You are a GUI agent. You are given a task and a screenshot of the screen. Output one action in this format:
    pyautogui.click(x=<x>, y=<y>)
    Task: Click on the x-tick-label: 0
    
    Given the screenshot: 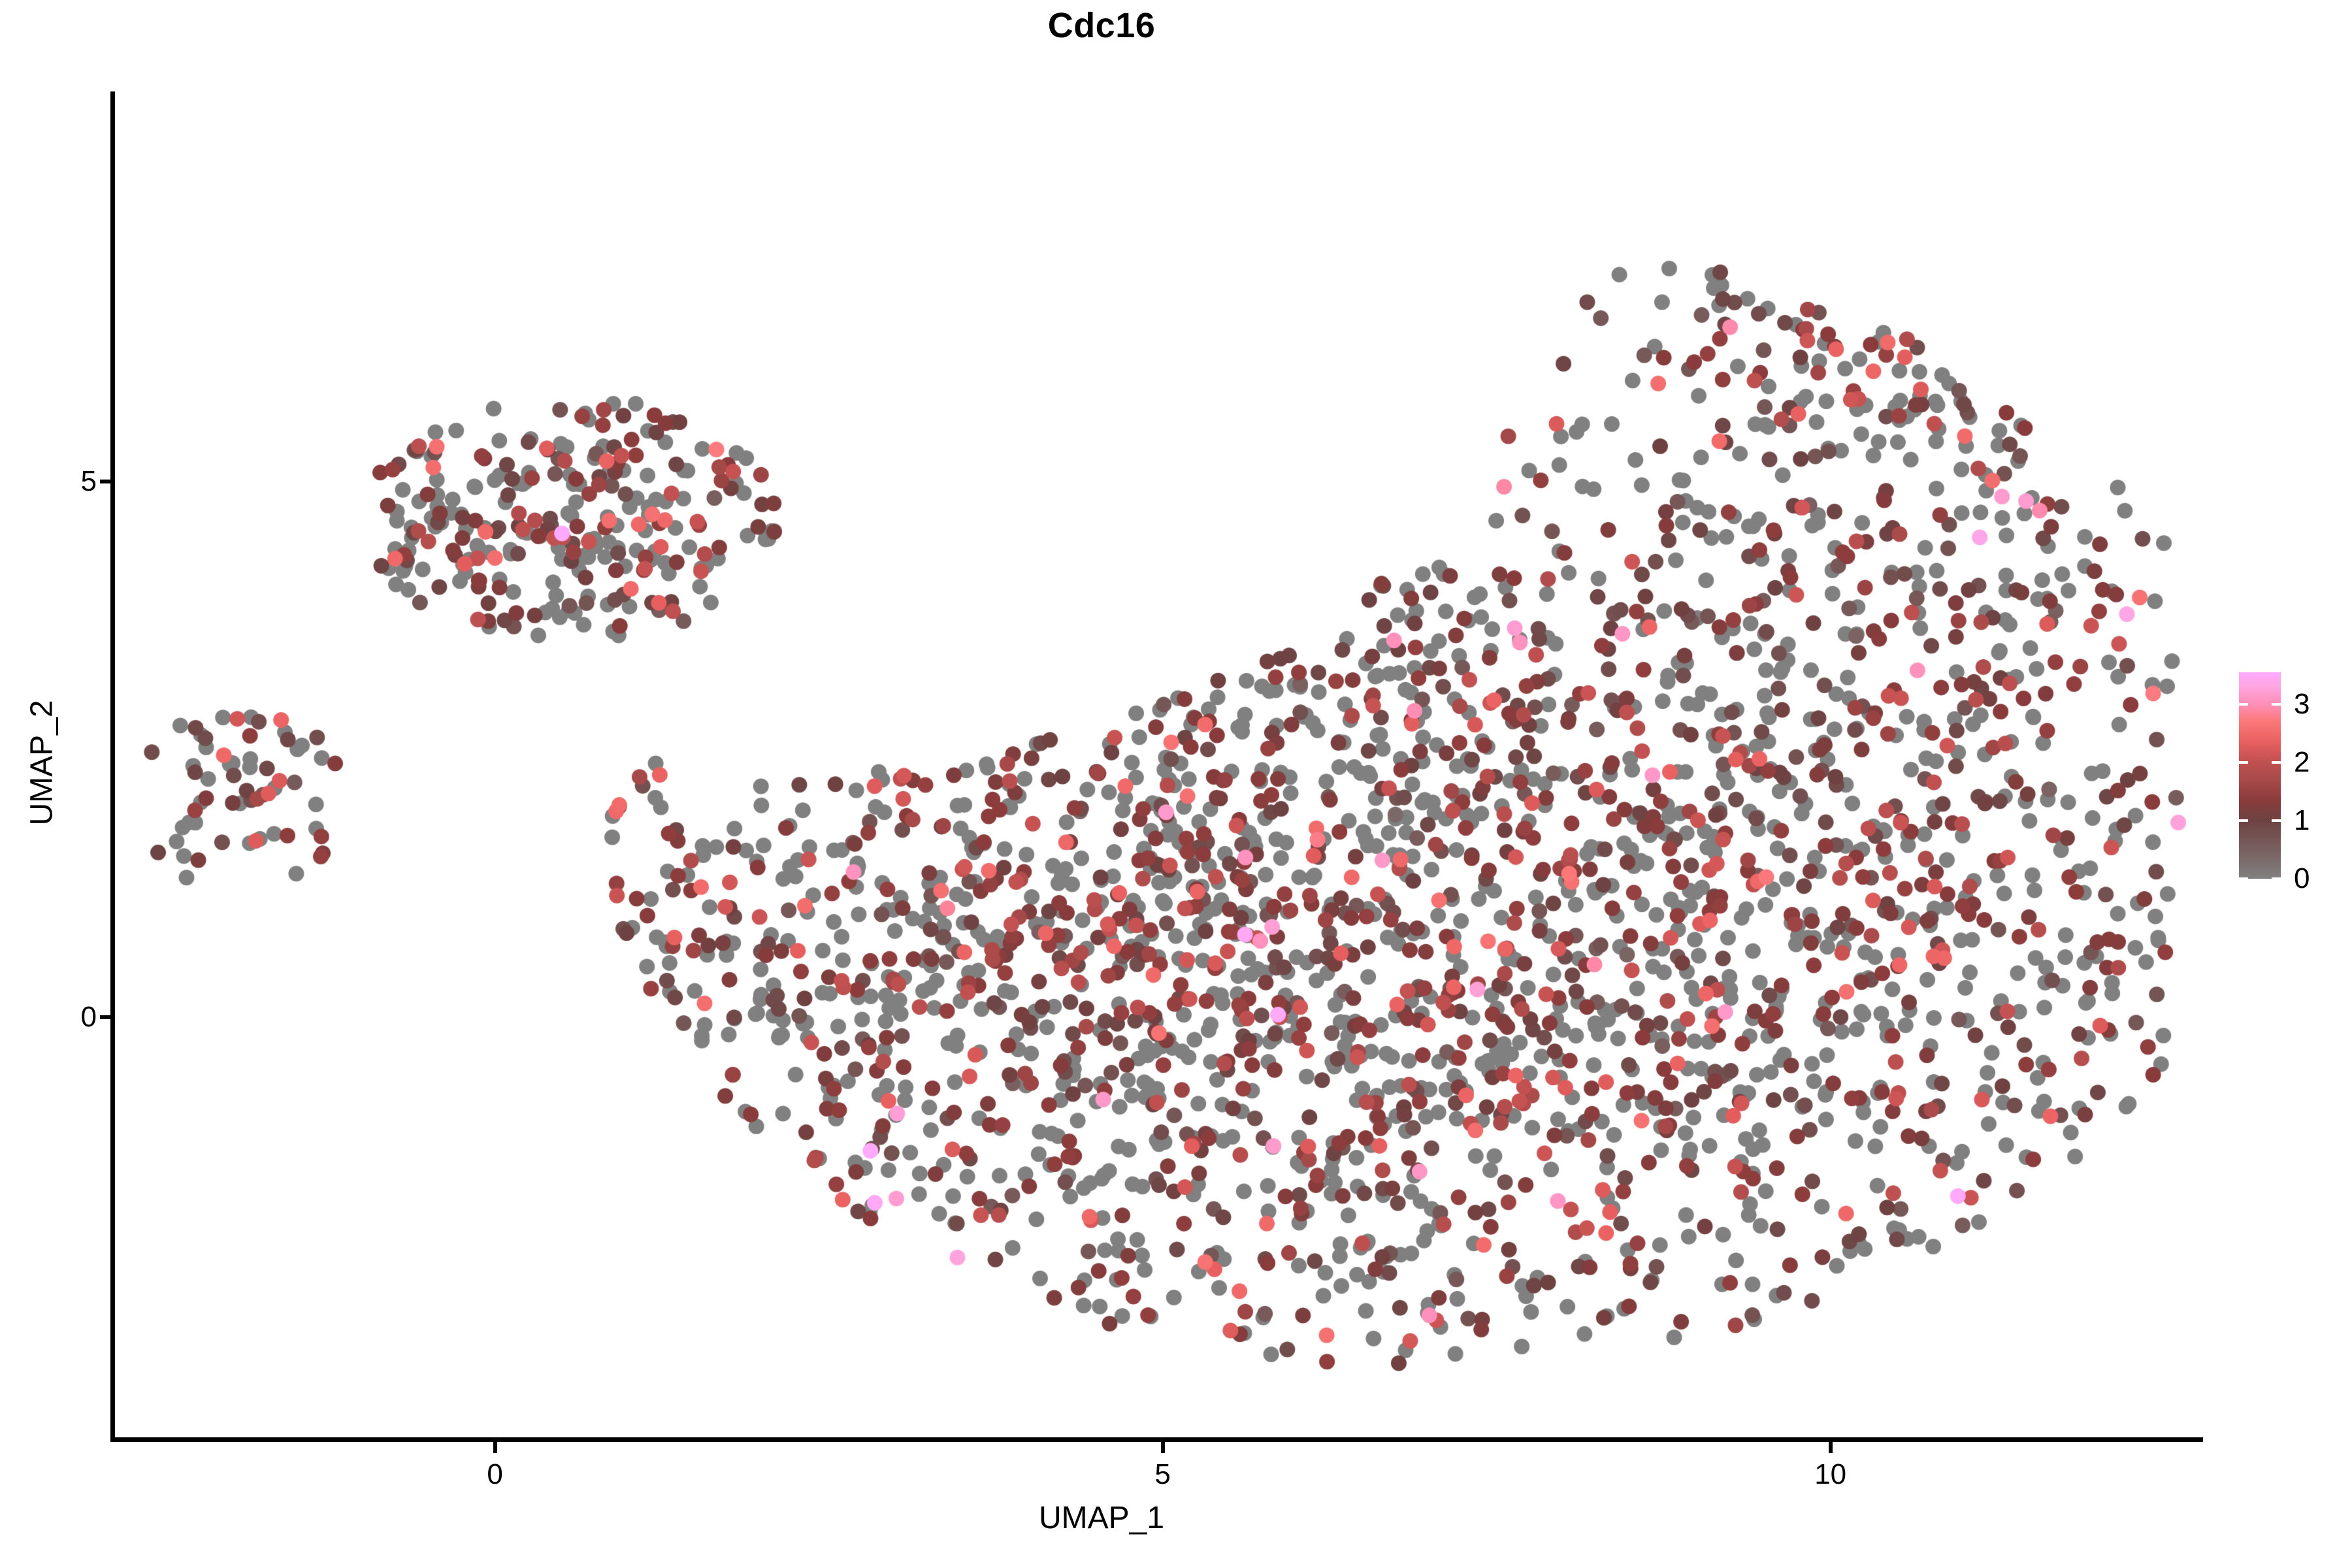 What is the action you would take?
    pyautogui.click(x=495, y=1474)
    